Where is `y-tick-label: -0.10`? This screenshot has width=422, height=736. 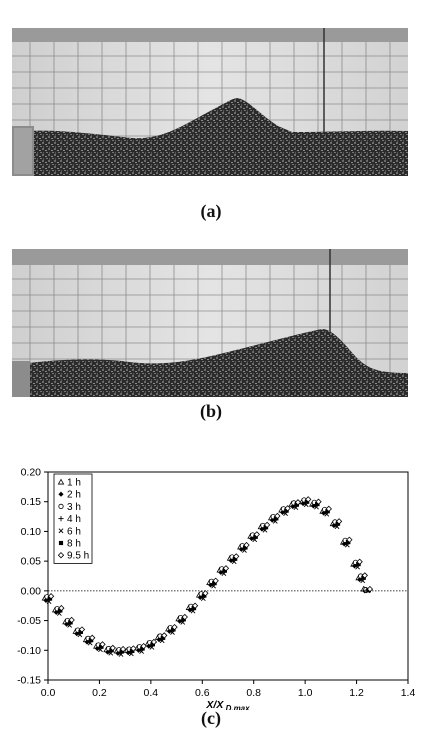 y-tick-label: -0.10 is located at coordinates (29, 651).